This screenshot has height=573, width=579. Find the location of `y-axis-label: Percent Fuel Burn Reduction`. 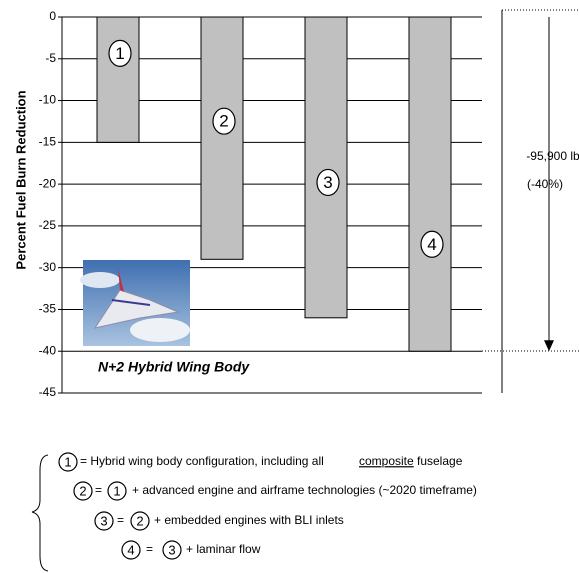

y-axis-label: Percent Fuel Burn Reduction is located at coordinates (20, 179).